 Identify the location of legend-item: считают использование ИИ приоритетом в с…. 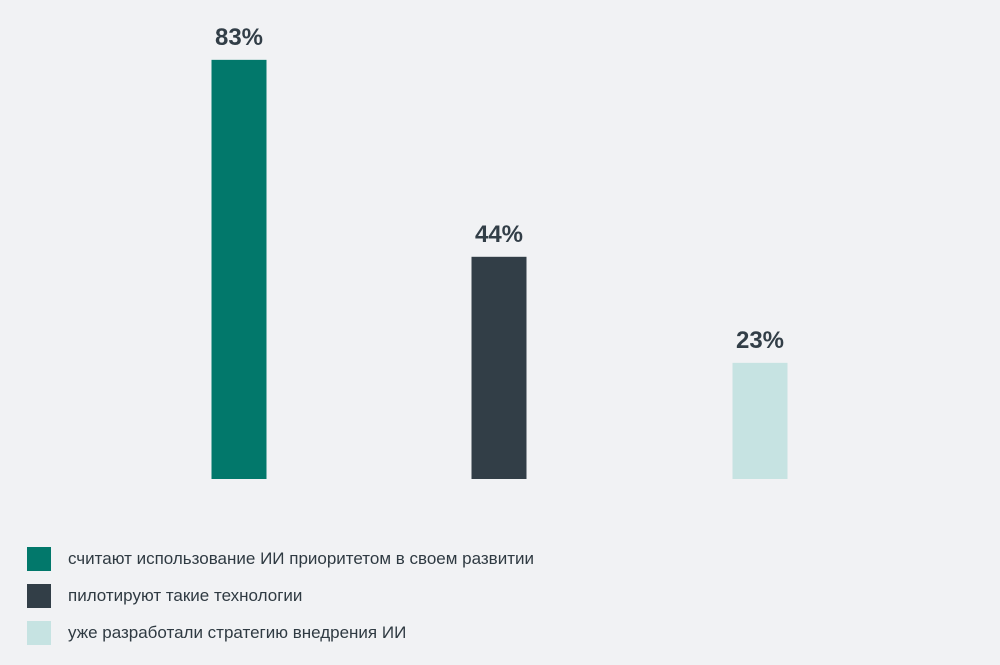
(377, 559).